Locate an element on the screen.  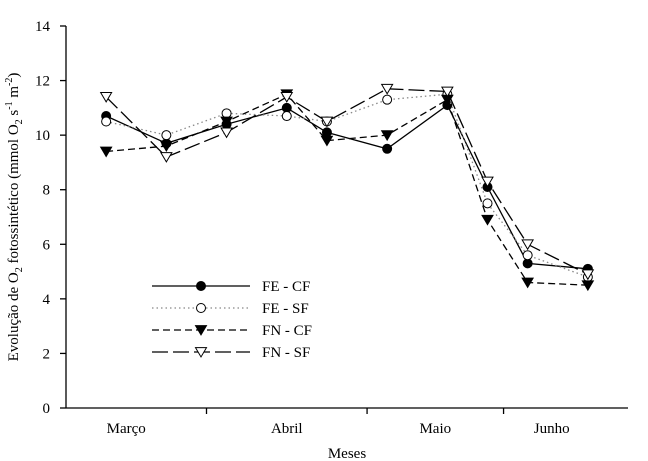
y-tick-label: 2 is located at coordinates (47, 354).